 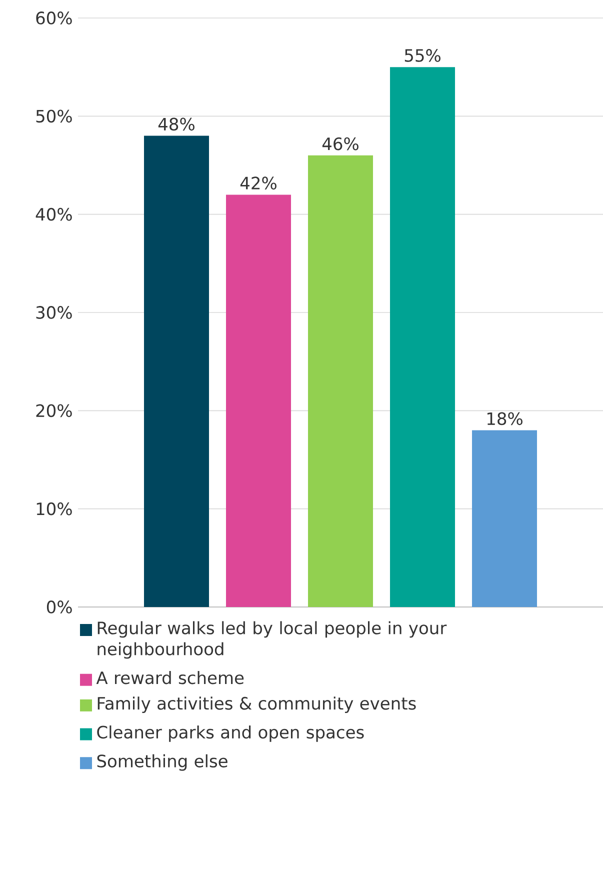 What do you see at coordinates (54, 214) in the screenshot?
I see `y-tick-label: 40%` at bounding box center [54, 214].